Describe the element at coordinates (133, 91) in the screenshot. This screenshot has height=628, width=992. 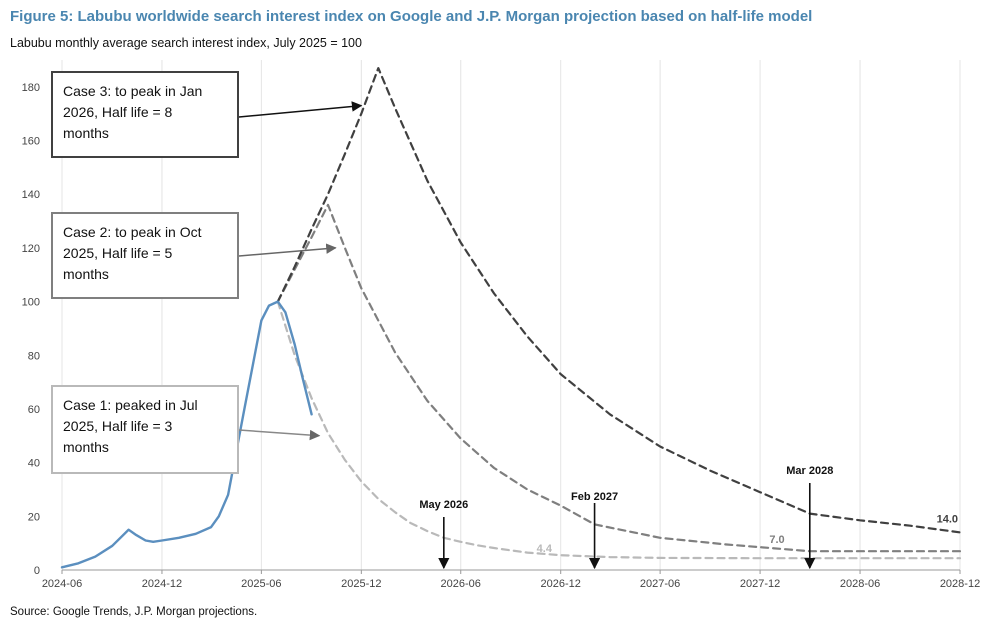
I see `callout-case-3-line-1: Case 3: to peak in Jan` at that location.